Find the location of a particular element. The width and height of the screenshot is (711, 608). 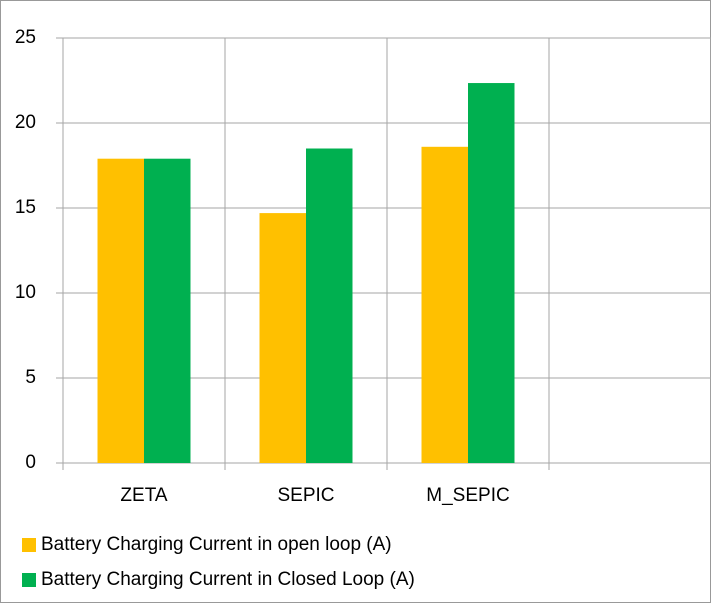

y-tick-label: 25 is located at coordinates (25, 37).